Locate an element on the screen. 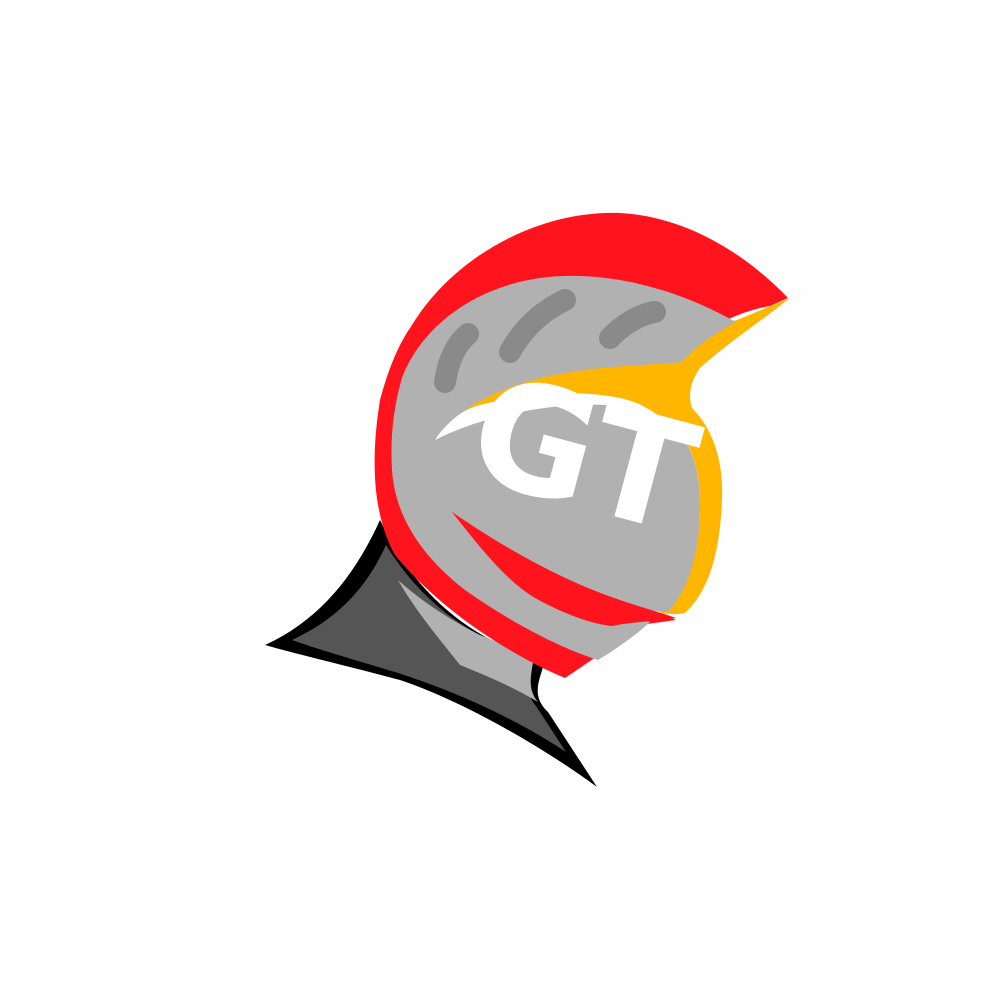  visor-red-strip is located at coordinates (564, 569).